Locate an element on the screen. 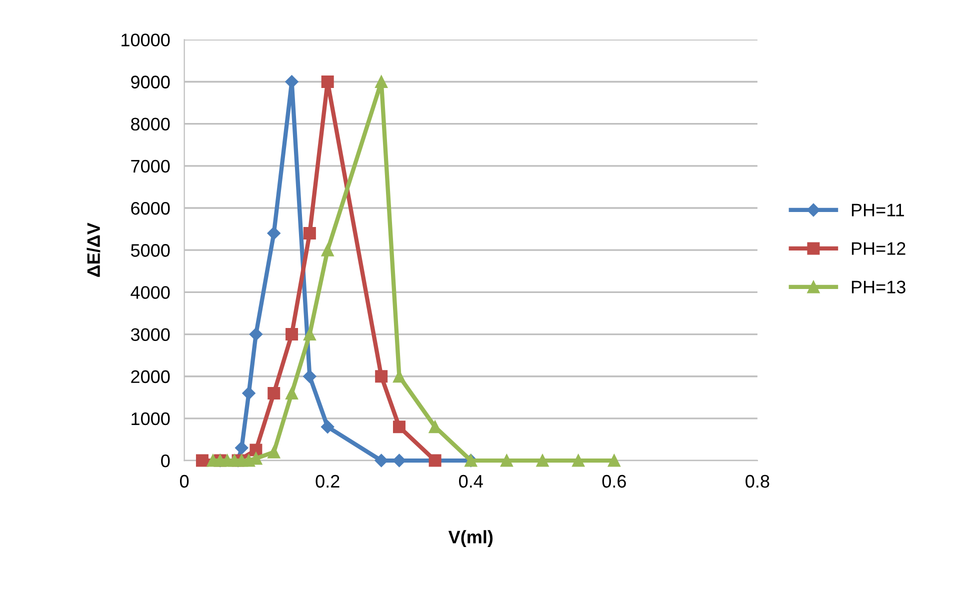  y-tick-label: 7000 is located at coordinates (150, 166).